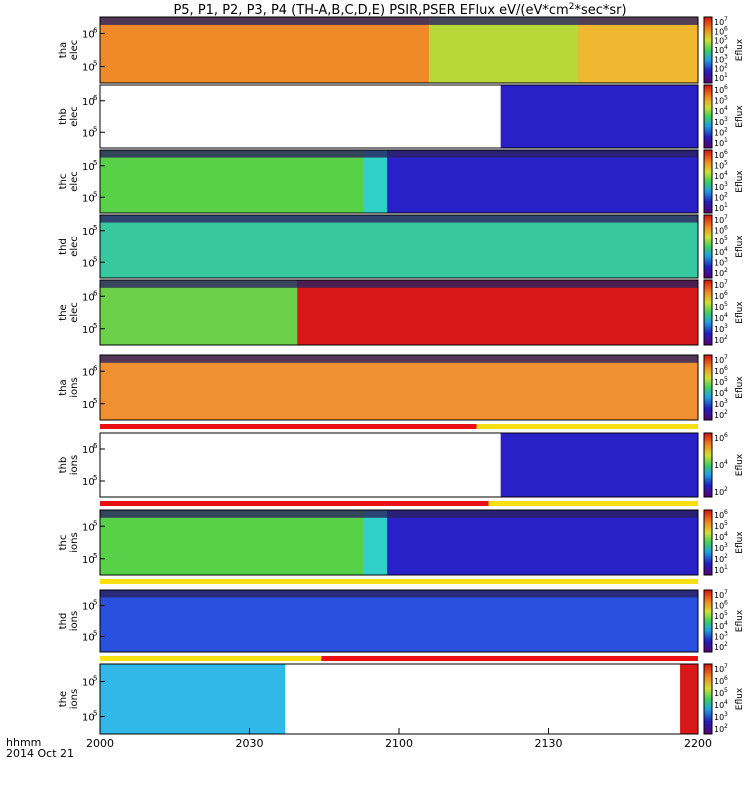 This screenshot has height=800, width=750. I want to click on colorbar-tick-exponent: 7, so click(726, 19).